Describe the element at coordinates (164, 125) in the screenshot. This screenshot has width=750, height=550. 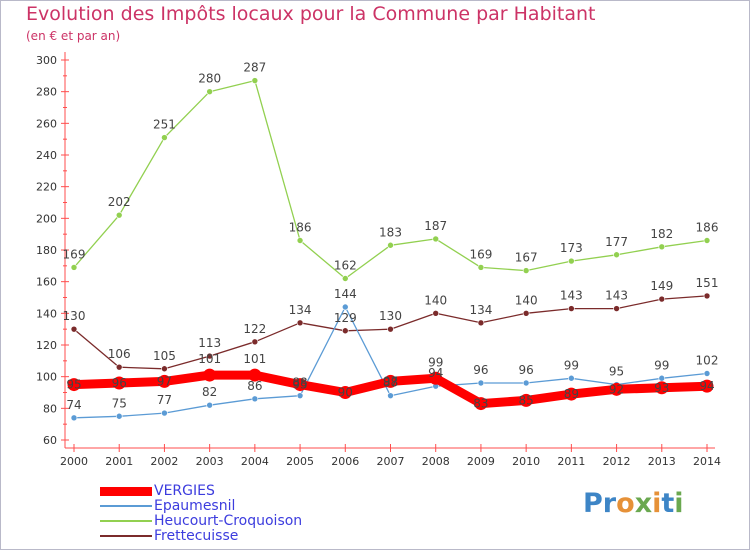
I see `data-label: 251` at that location.